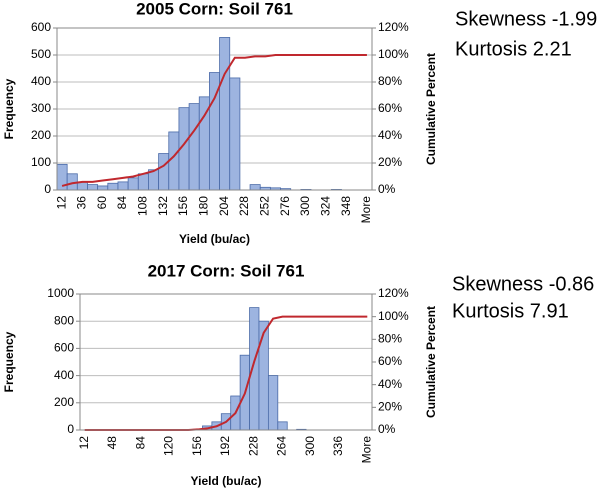 The width and height of the screenshot is (600, 492). What do you see at coordinates (523, 284) in the screenshot?
I see `annotation: Skewness -0.86` at bounding box center [523, 284].